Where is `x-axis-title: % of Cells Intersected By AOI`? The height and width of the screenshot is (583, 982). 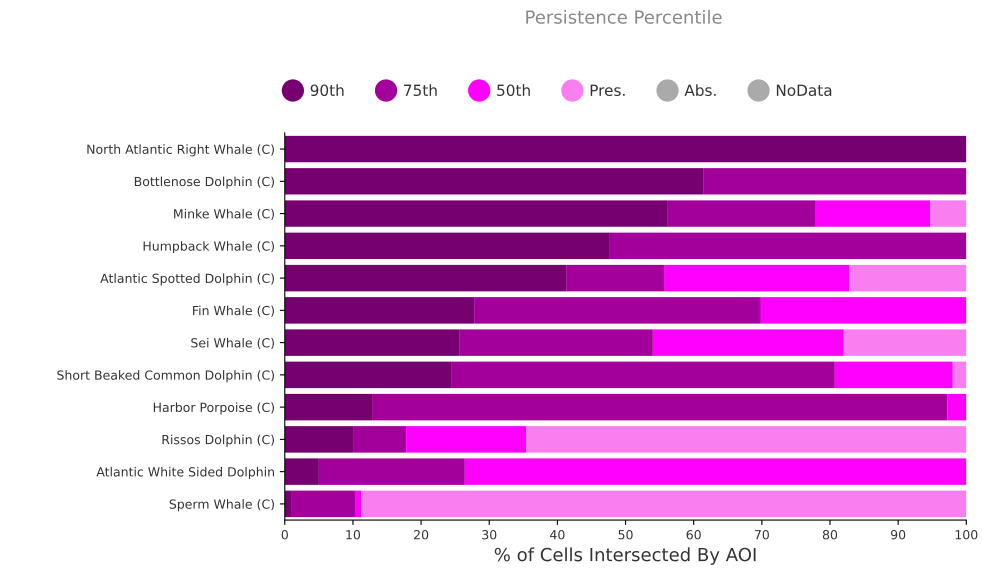
x-axis-title: % of Cells Intersected By AOI is located at coordinates (625, 556).